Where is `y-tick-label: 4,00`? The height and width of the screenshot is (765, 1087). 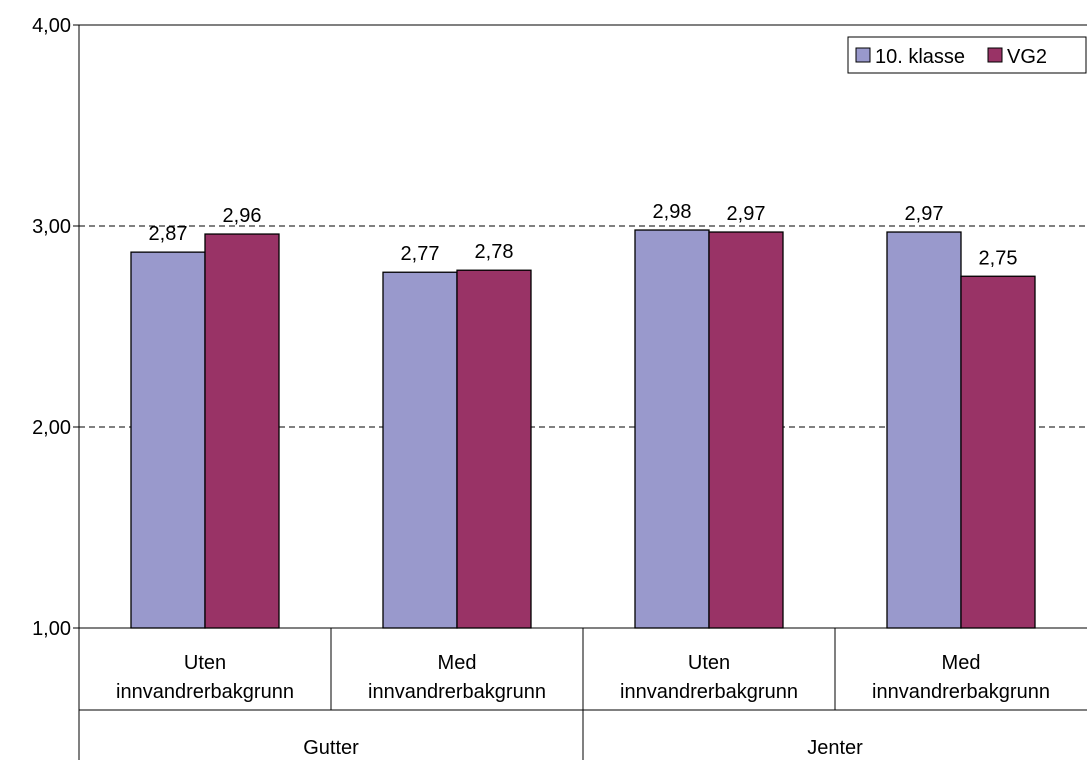 y-tick-label: 4,00 is located at coordinates (51, 26).